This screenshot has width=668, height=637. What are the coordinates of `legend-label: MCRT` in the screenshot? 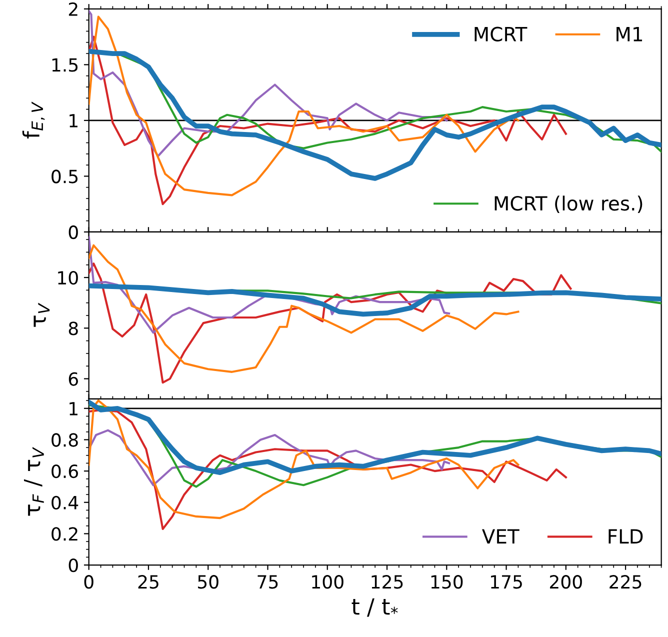 It's located at (501, 34).